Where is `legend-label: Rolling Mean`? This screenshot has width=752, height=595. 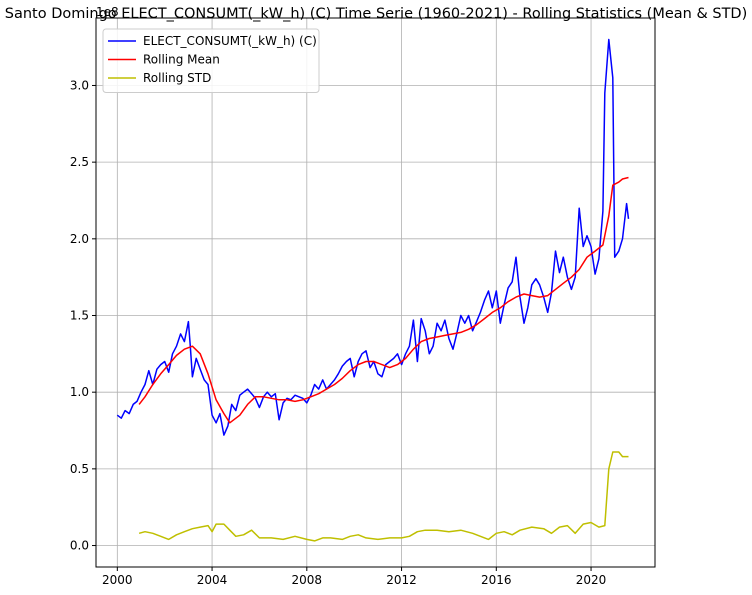
legend-label: Rolling Mean is located at coordinates (181, 60).